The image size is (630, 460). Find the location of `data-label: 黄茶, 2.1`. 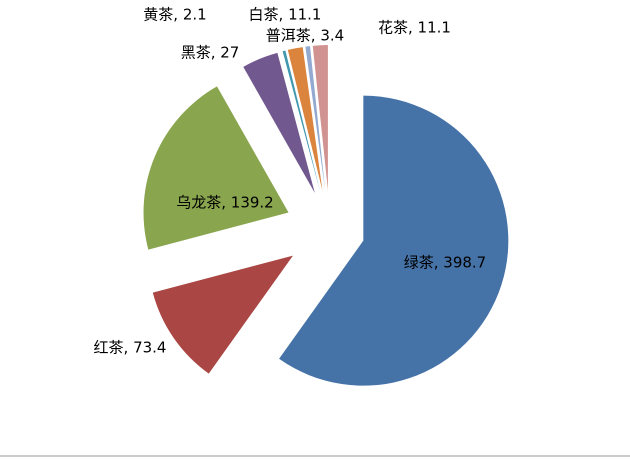

data-label: 黄茶, 2.1 is located at coordinates (174, 15).